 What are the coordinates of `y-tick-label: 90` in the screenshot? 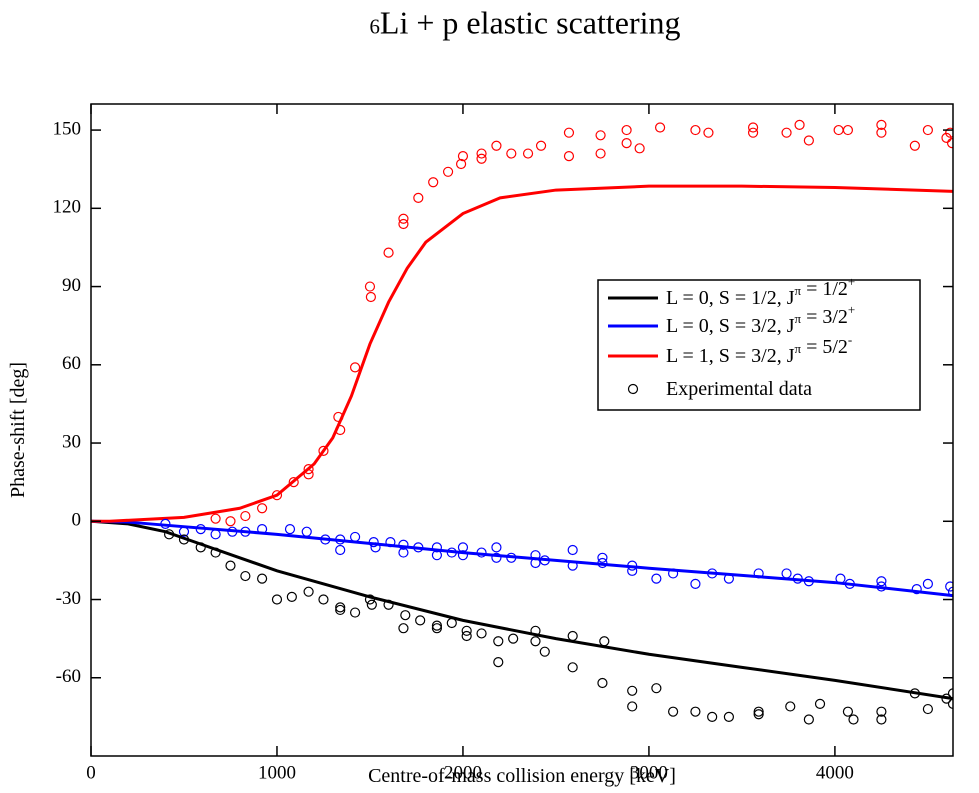 It's located at (71, 285).